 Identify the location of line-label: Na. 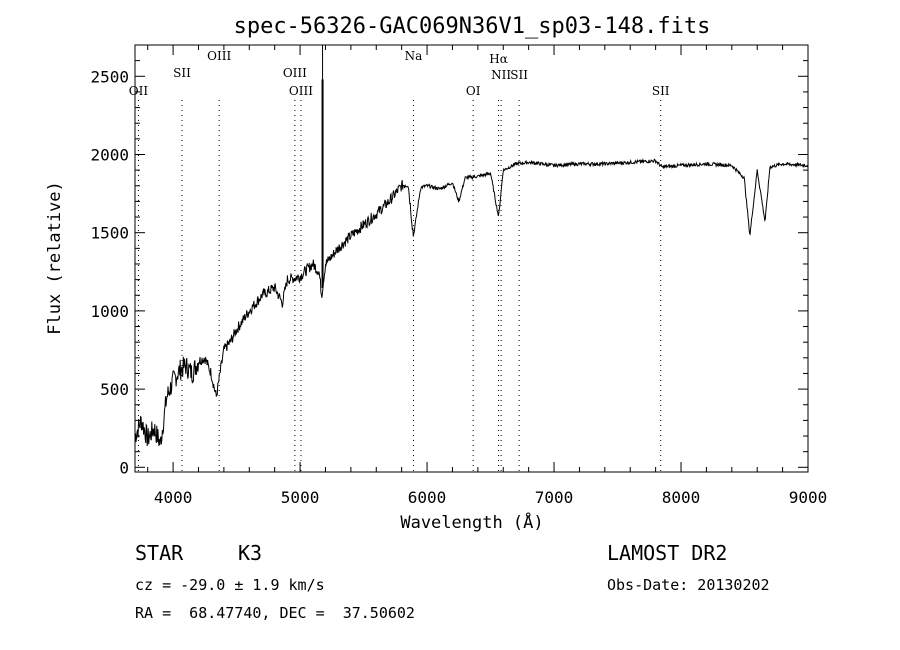
(414, 56).